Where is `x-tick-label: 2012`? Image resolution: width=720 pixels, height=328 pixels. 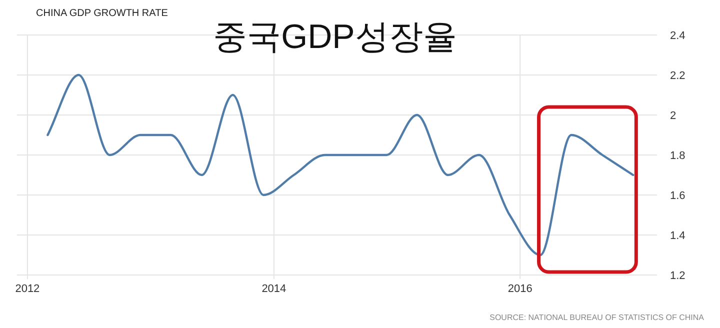
x-tick-label: 2012 is located at coordinates (27, 289).